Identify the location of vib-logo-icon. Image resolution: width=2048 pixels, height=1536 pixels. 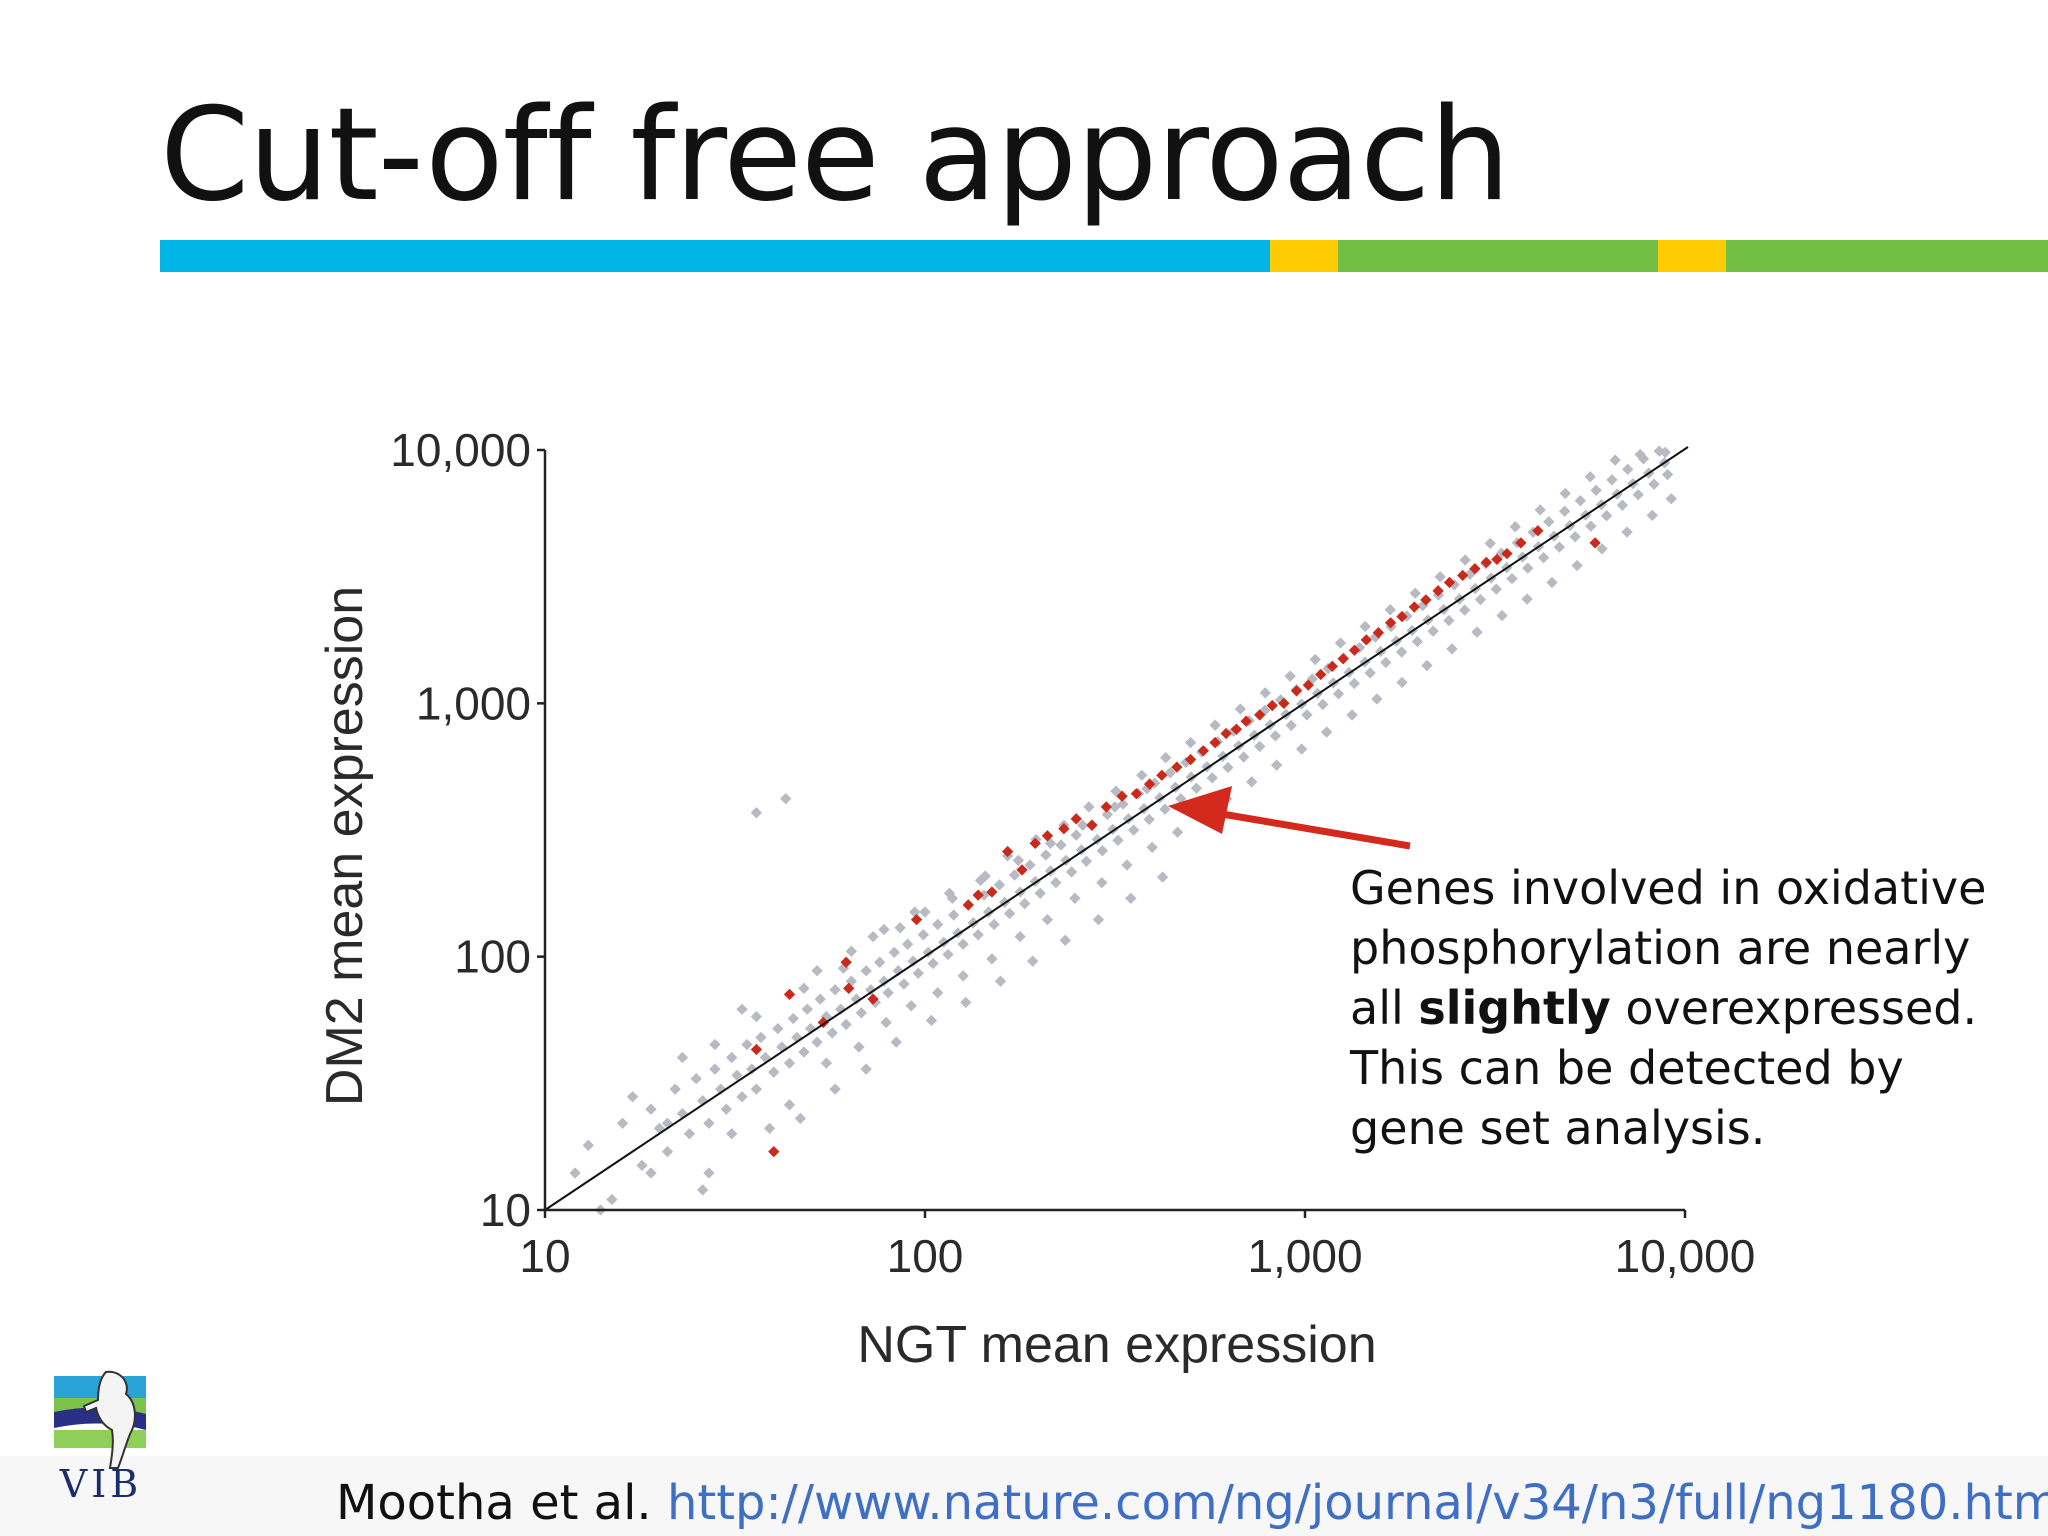
(100, 1419).